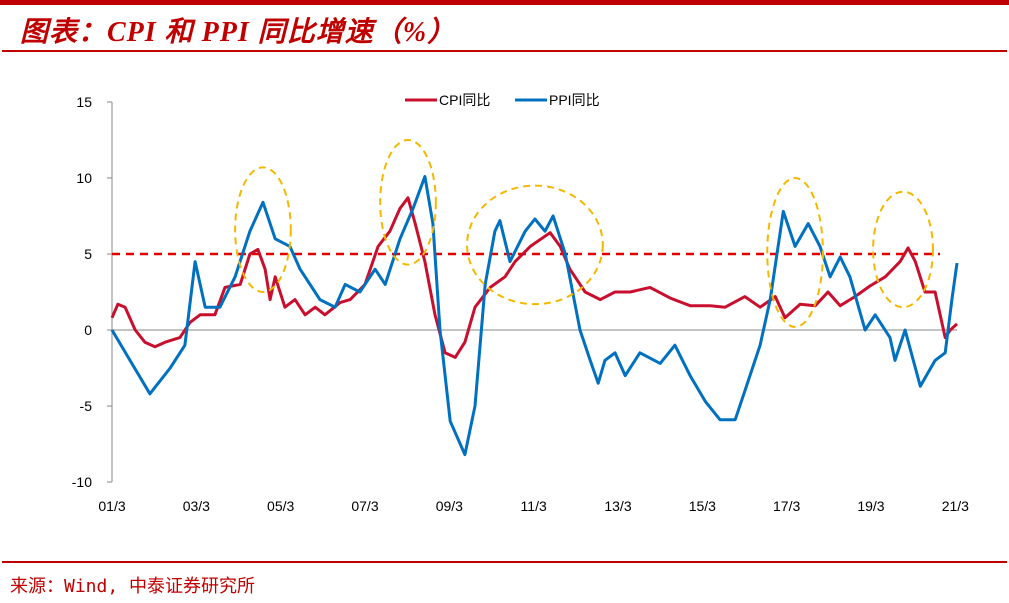  Describe the element at coordinates (504, 562) in the screenshot. I see `footer-divider` at that location.